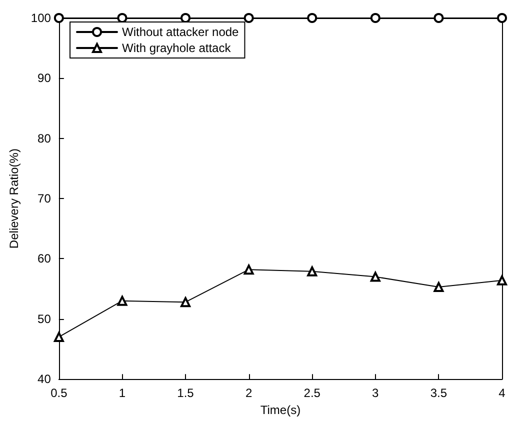  What do you see at coordinates (312, 393) in the screenshot?
I see `x-tick-label: 2.5` at bounding box center [312, 393].